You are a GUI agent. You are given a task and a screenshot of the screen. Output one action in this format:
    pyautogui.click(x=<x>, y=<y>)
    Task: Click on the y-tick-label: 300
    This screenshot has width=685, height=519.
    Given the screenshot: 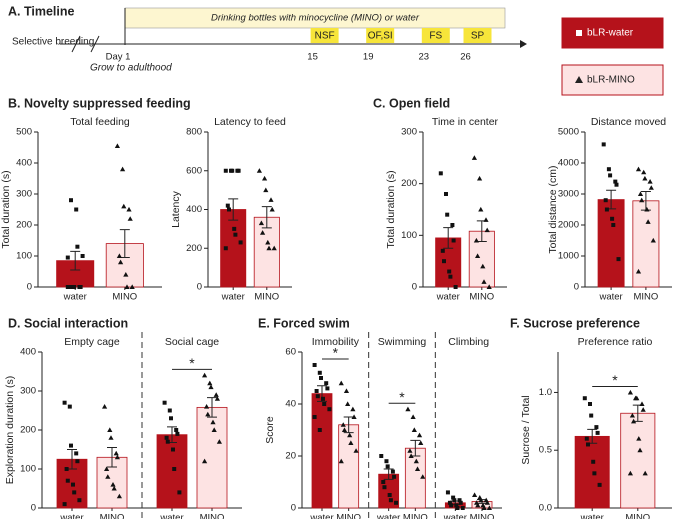 What is the action you would take?
    pyautogui.click(x=409, y=132)
    